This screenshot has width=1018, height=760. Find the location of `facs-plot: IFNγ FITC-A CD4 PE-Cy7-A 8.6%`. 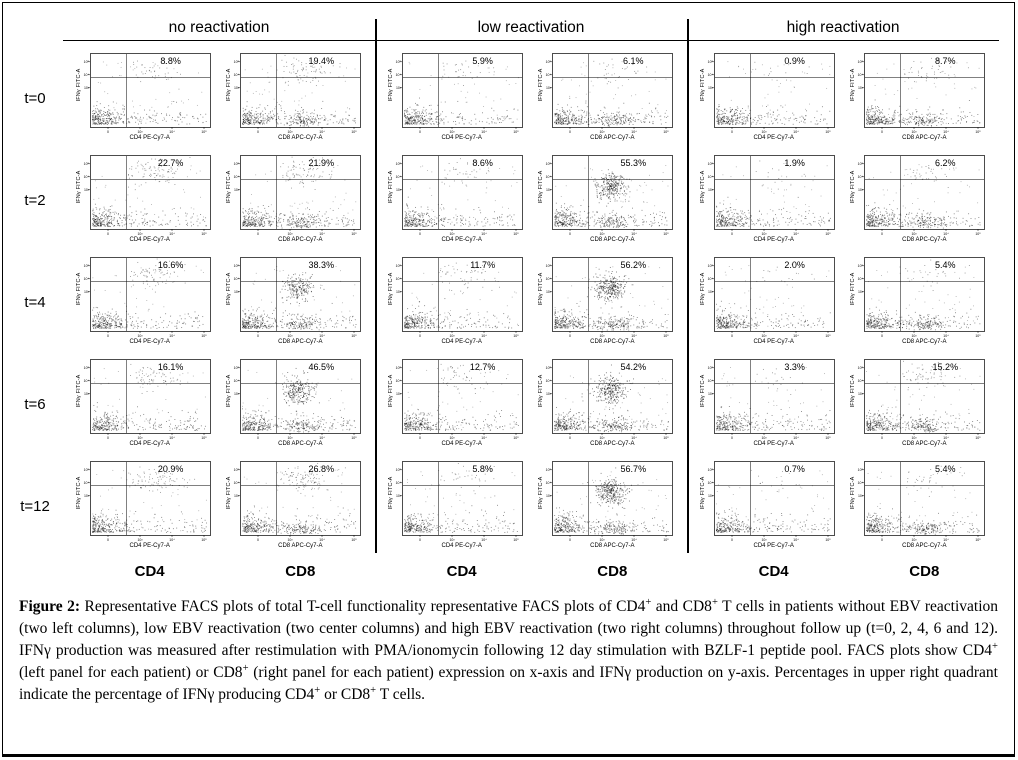

facs-plot: IFNγ FITC-A CD4 PE-Cy7-A 8.6% is located at coordinates (455, 200).